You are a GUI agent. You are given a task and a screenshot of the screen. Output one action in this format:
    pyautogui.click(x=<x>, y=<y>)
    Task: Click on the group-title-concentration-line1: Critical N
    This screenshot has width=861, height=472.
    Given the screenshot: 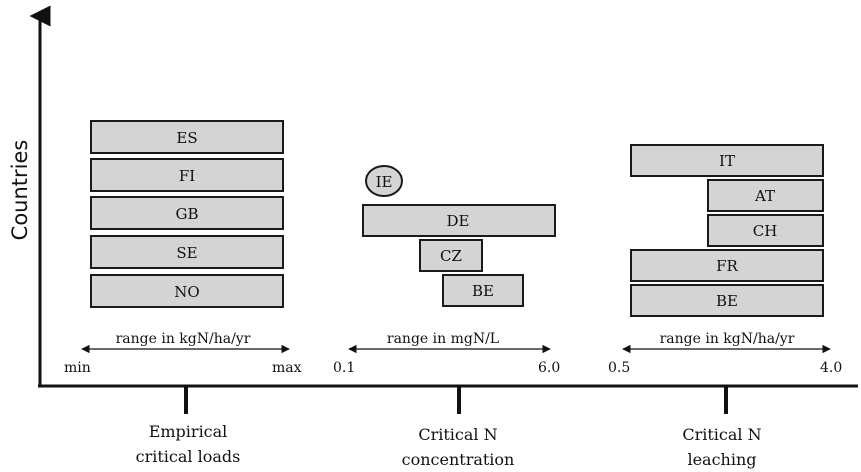 What is the action you would take?
    pyautogui.click(x=457, y=434)
    